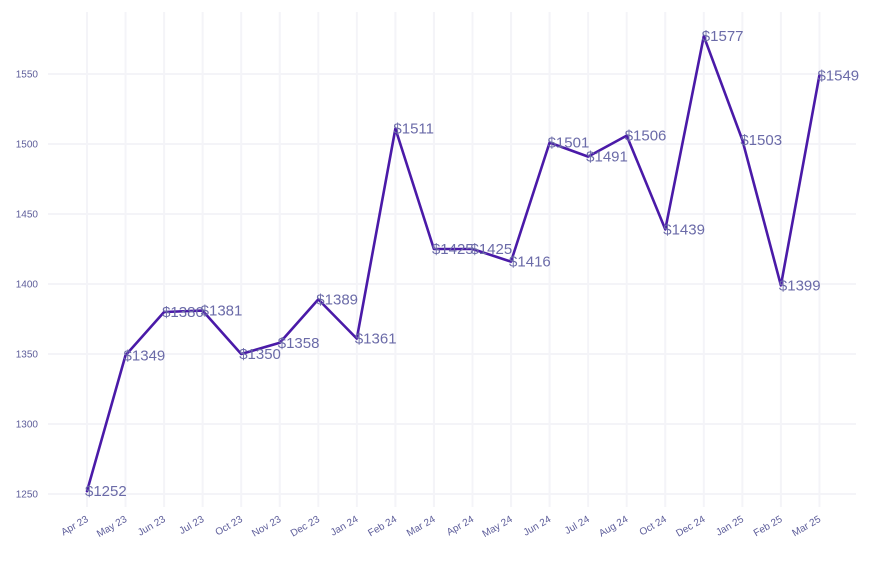 The image size is (873, 565). I want to click on y-tick-label: 1300, so click(27, 425).